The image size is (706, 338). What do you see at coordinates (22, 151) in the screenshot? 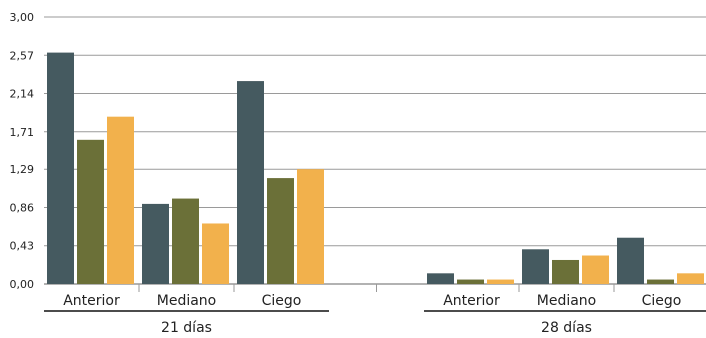
I see `y-axis-tick-labels: 0,00 0,43 0,86 1,29 1,71 2,14 2,57 3,00` at bounding box center [22, 151].